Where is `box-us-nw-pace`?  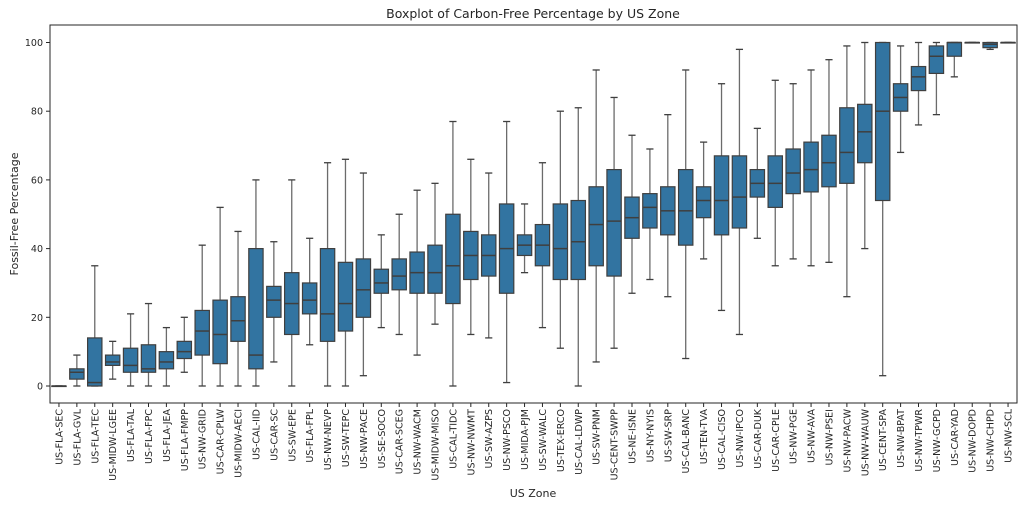
box-us-nw-pace is located at coordinates (363, 274).